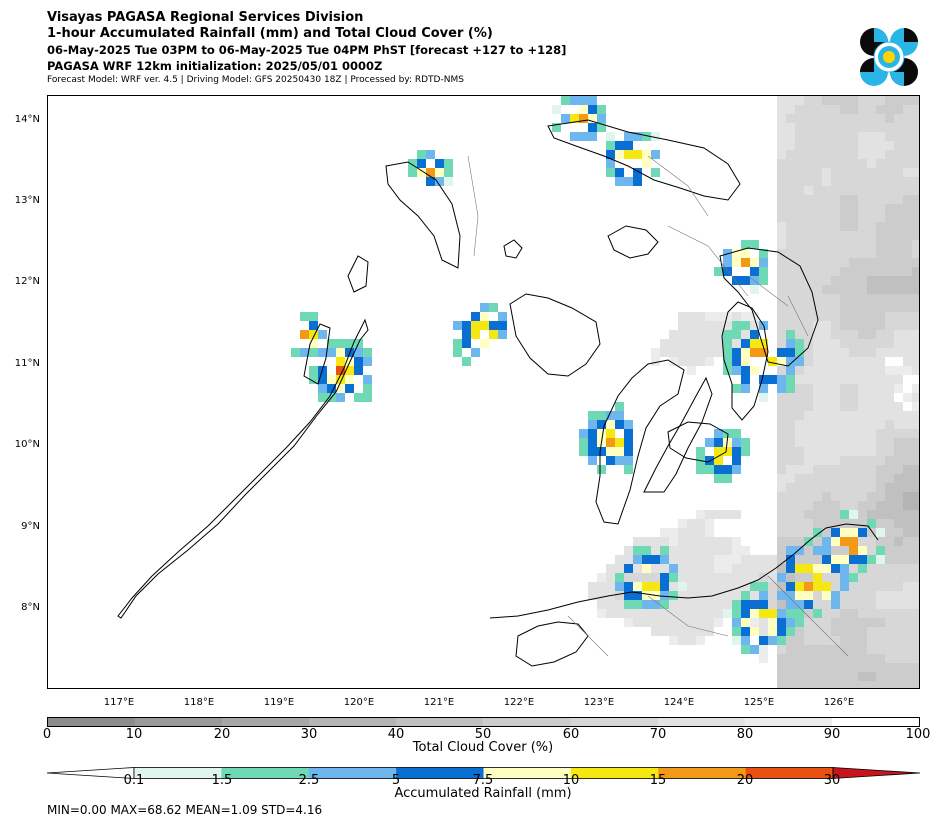  Describe the element at coordinates (199, 702) in the screenshot. I see `lon-label: 118°E` at that location.